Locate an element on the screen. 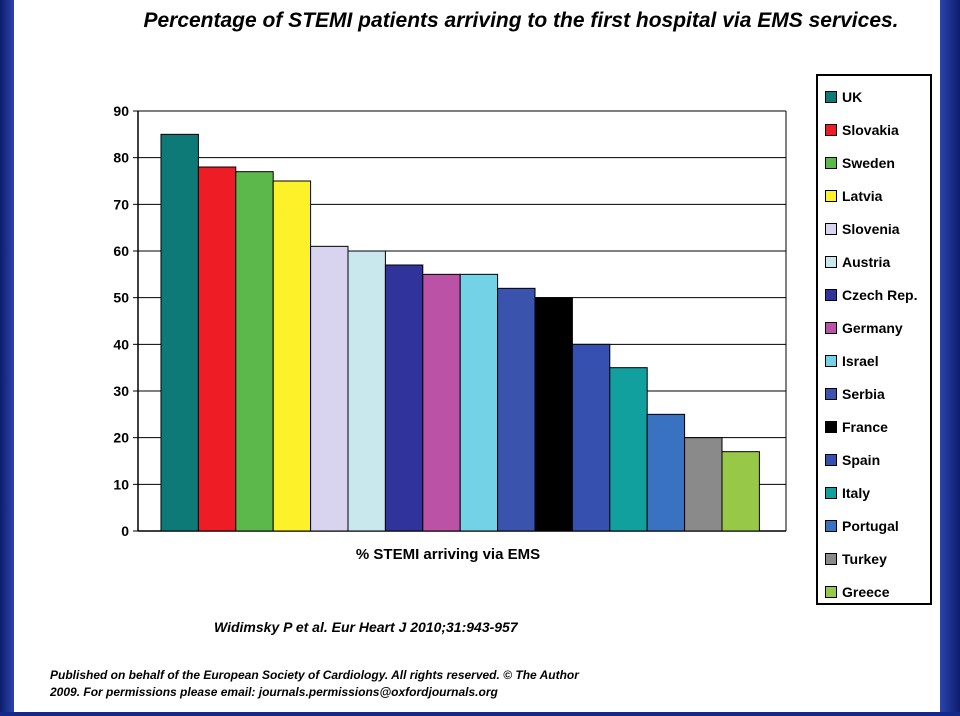 The width and height of the screenshot is (960, 716). legend-label: France is located at coordinates (865, 427).